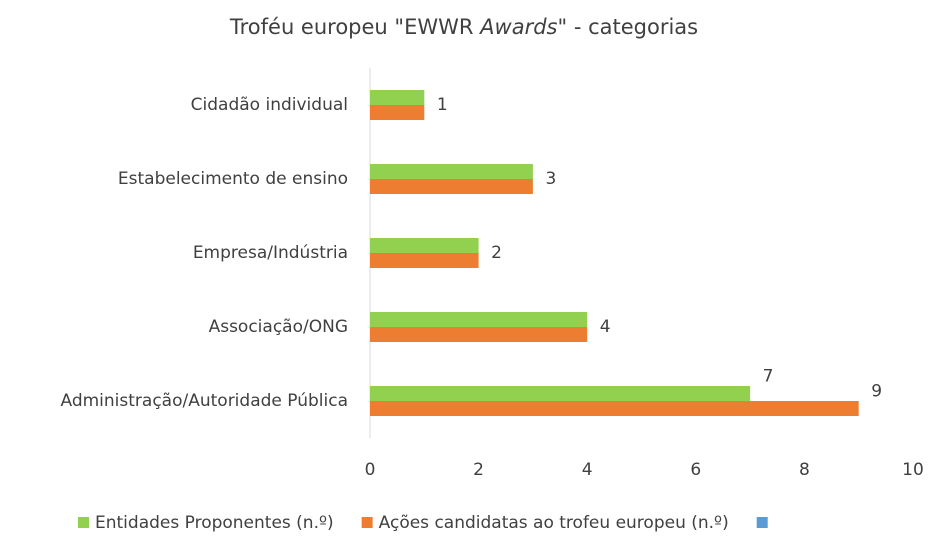 The height and width of the screenshot is (542, 928). I want to click on title-part: Troféu europeu "EWWR, so click(354, 27).